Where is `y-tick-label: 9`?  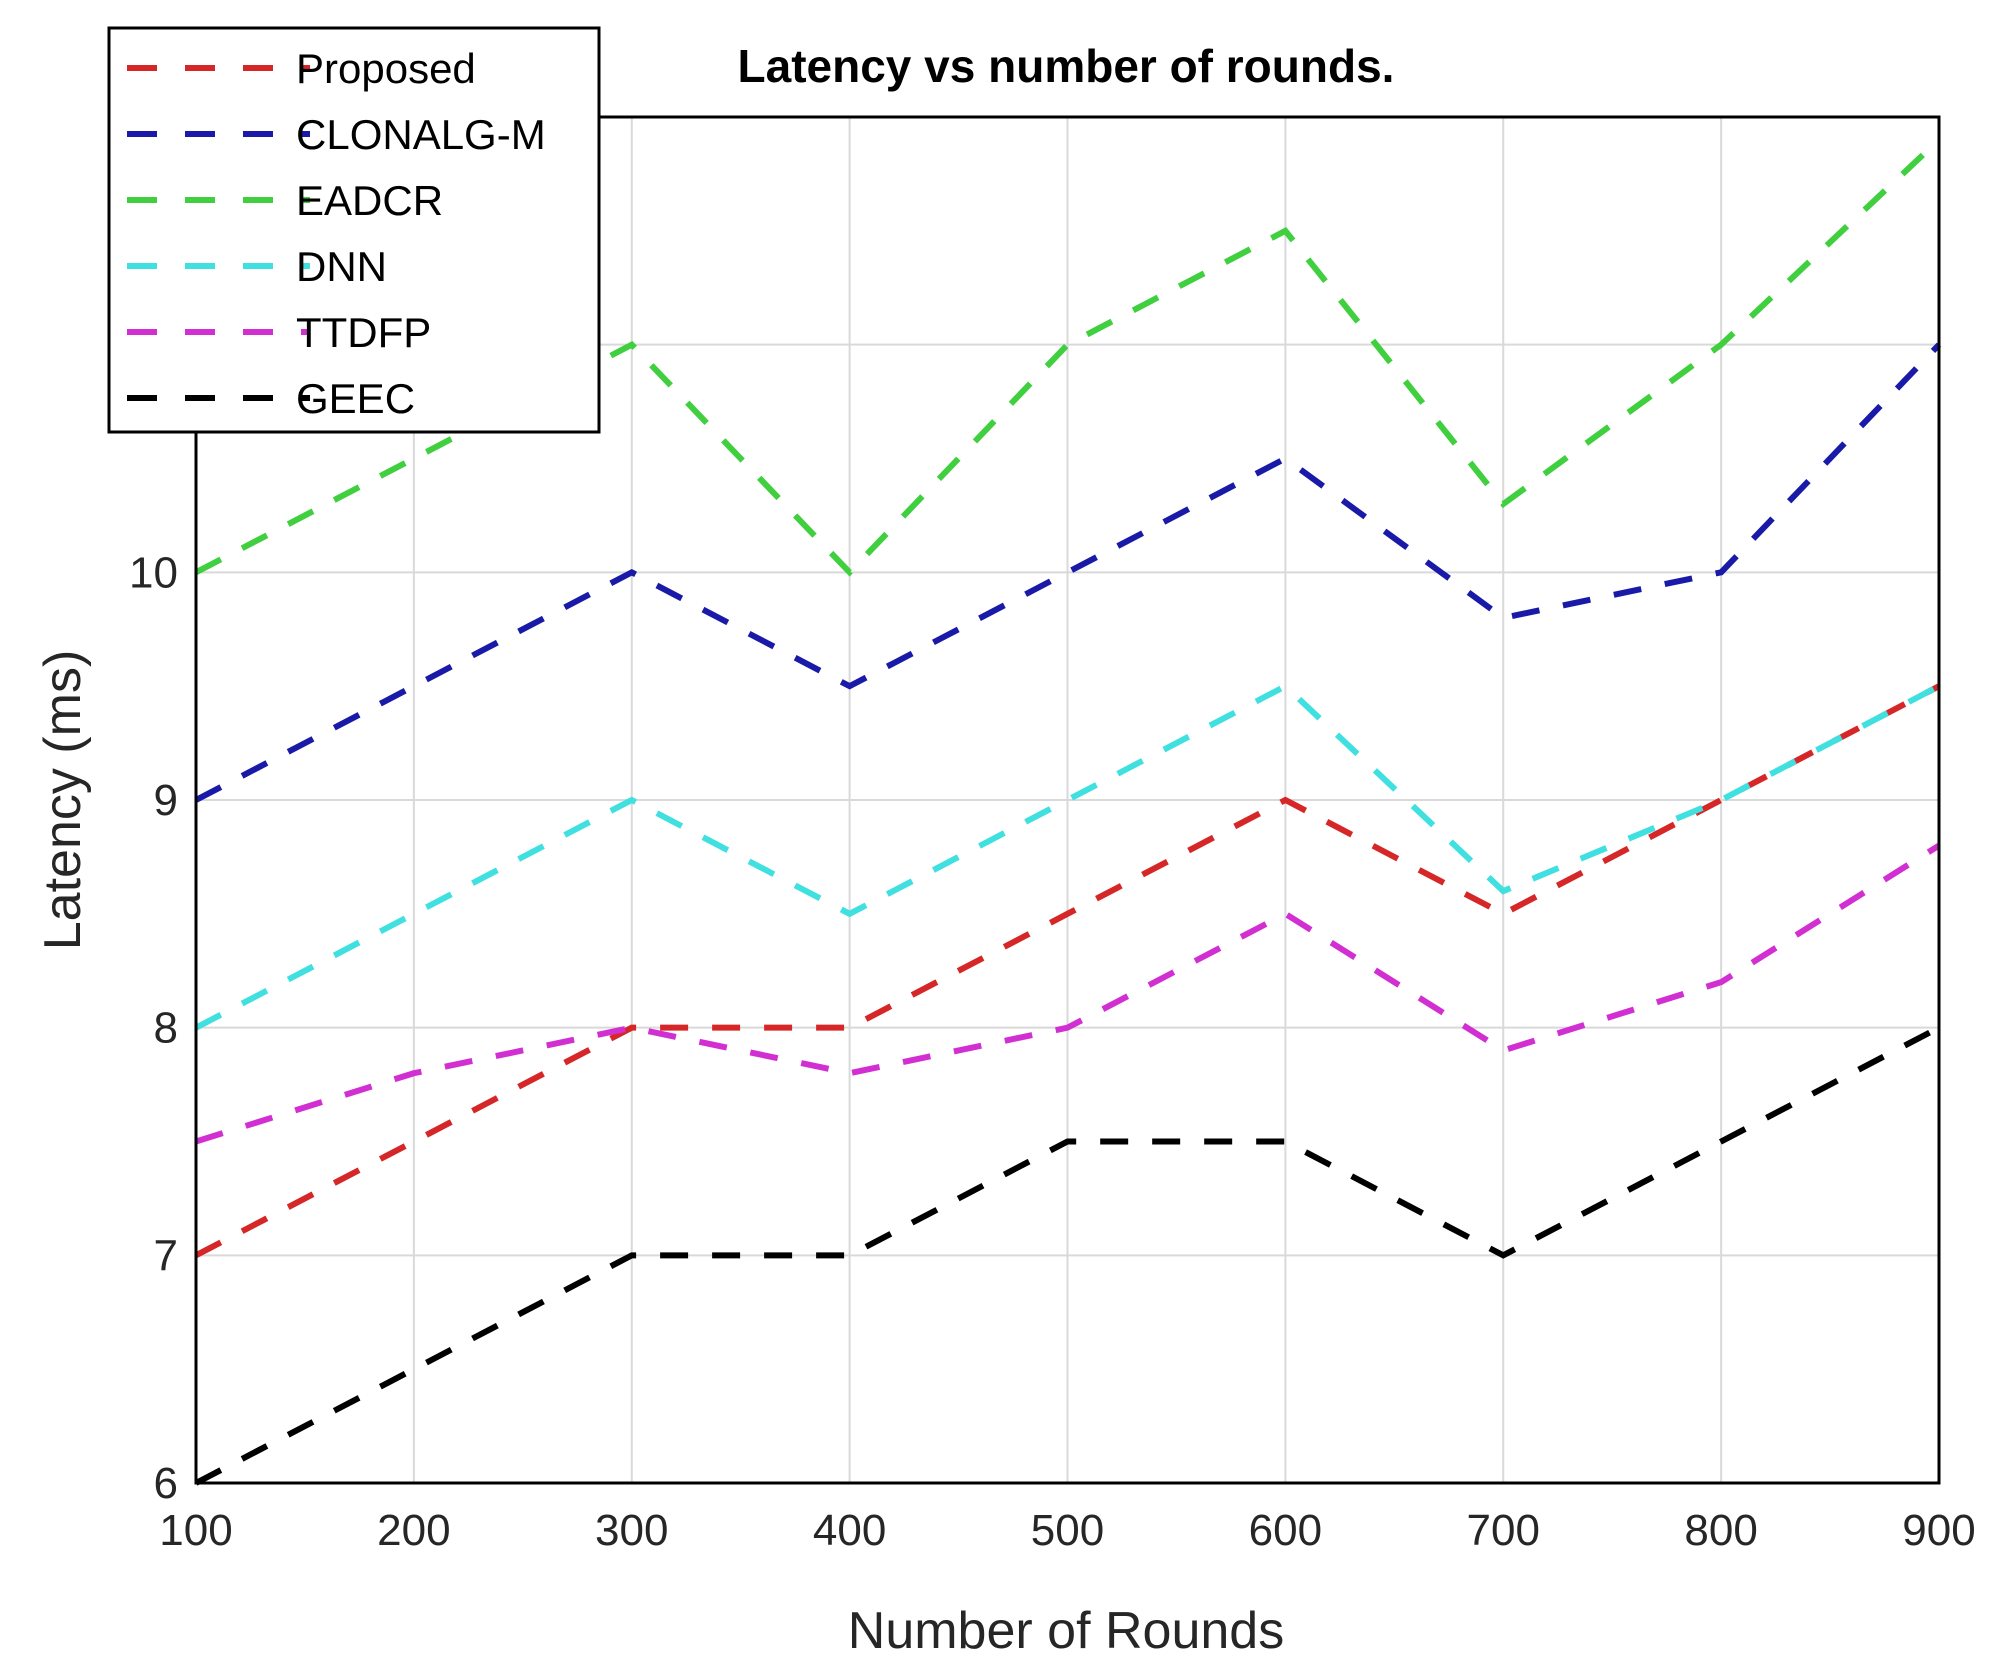
y-tick-label: 9 is located at coordinates (166, 800).